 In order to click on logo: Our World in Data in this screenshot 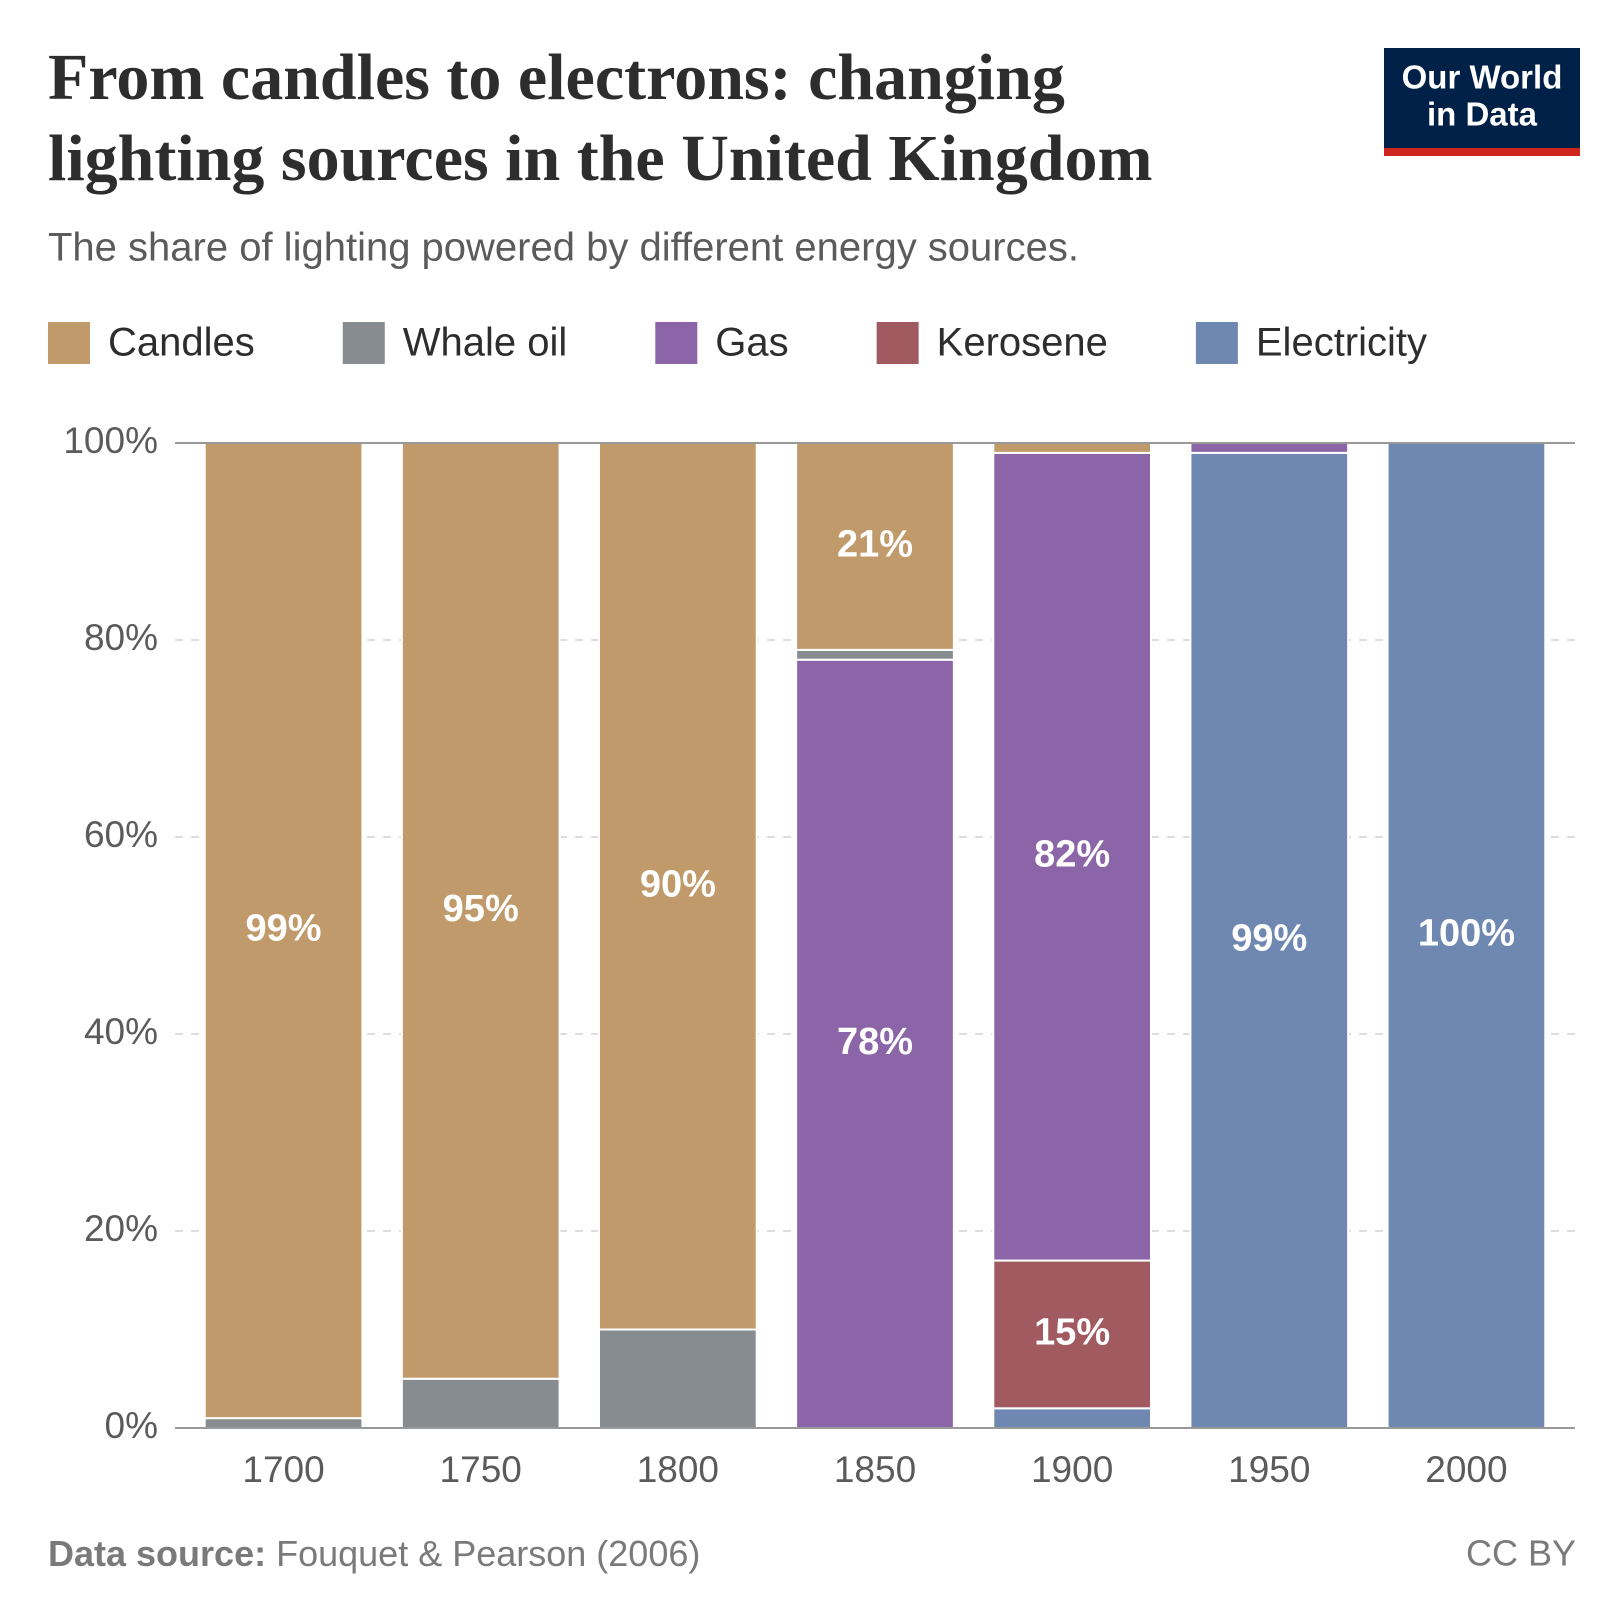, I will do `click(1482, 102)`.